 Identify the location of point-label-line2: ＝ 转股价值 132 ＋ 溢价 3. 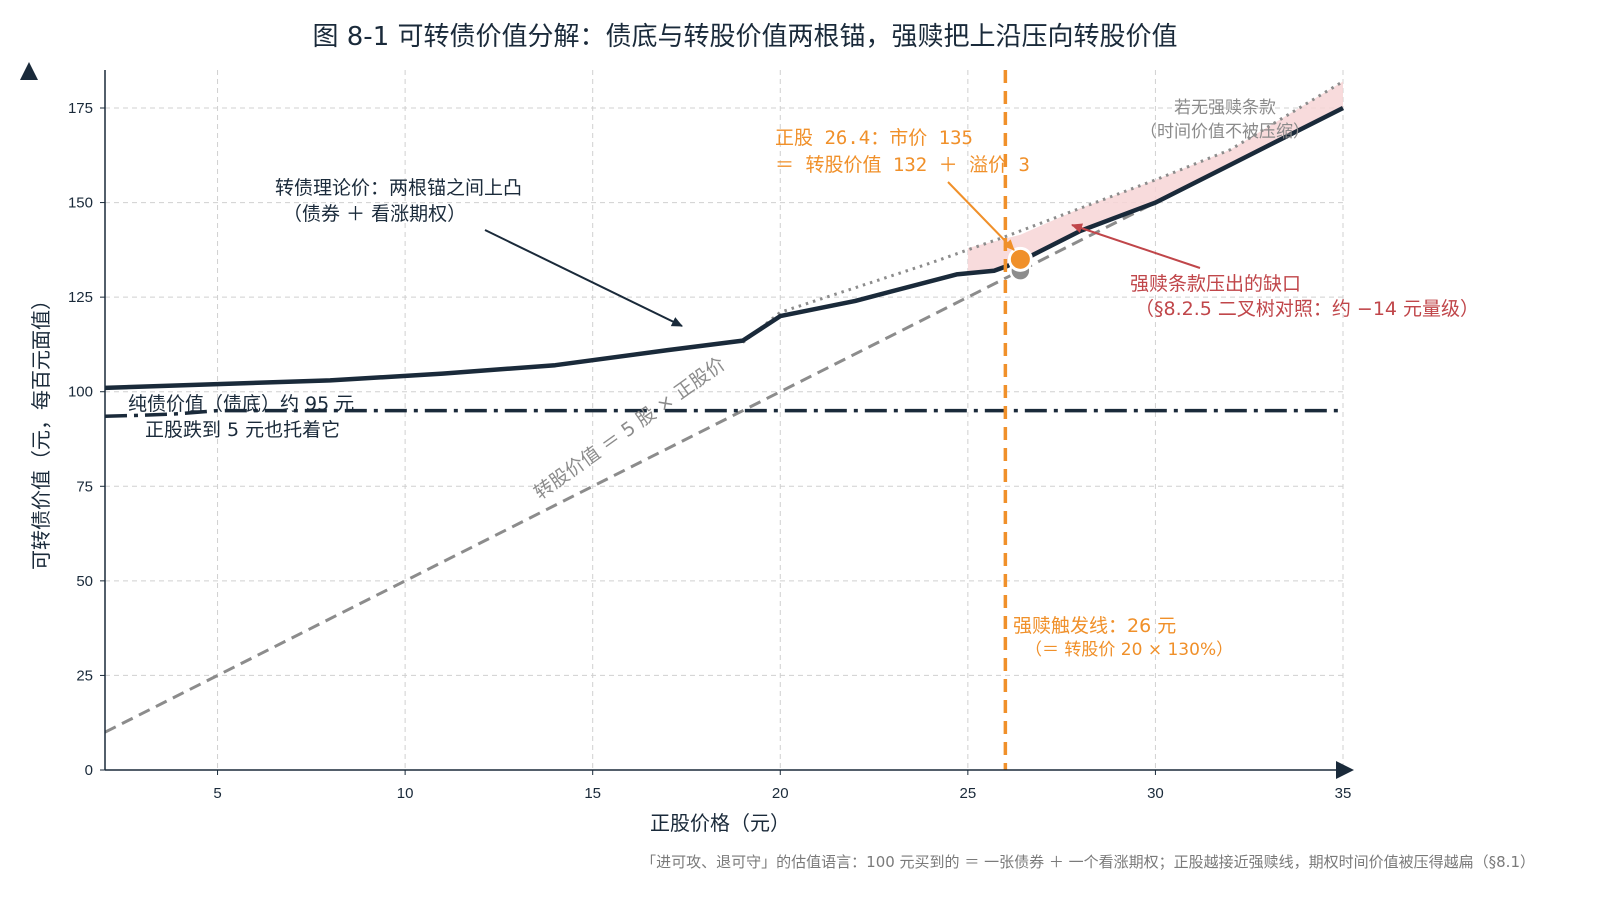
(902, 165).